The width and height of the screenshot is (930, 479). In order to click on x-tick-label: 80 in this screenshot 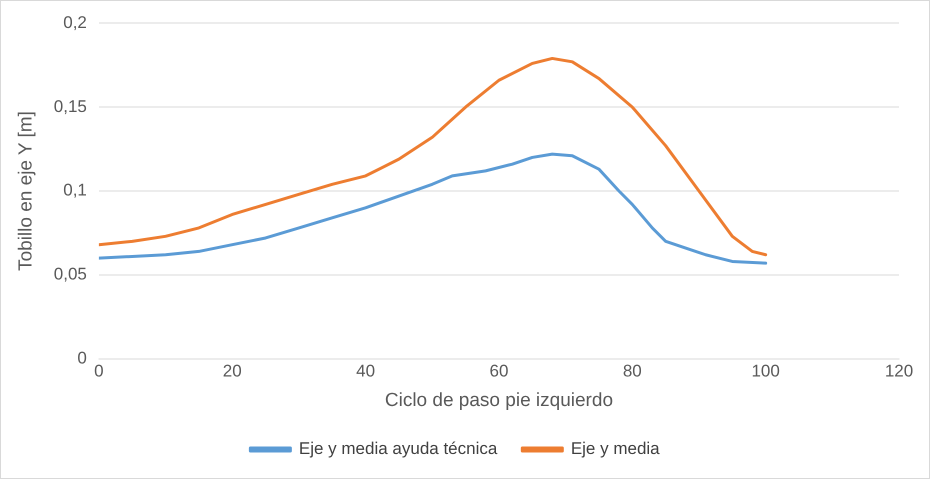, I will do `click(632, 371)`.